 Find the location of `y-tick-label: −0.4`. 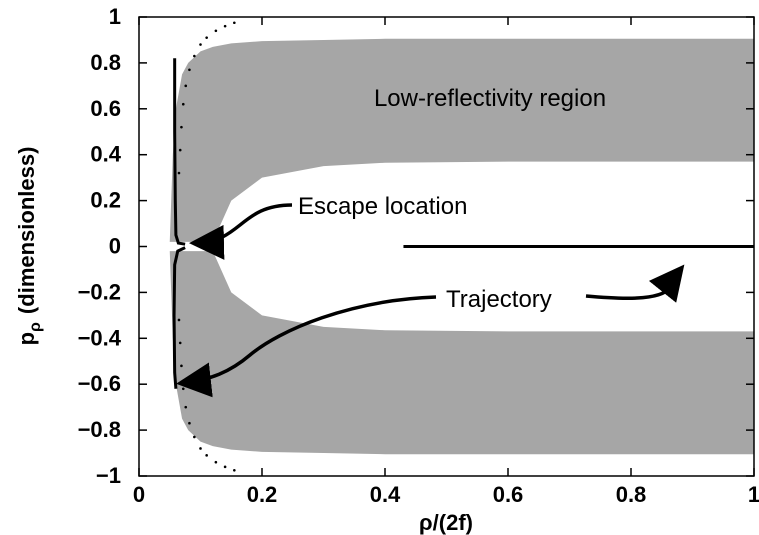

y-tick-label: −0.4 is located at coordinates (100, 337).